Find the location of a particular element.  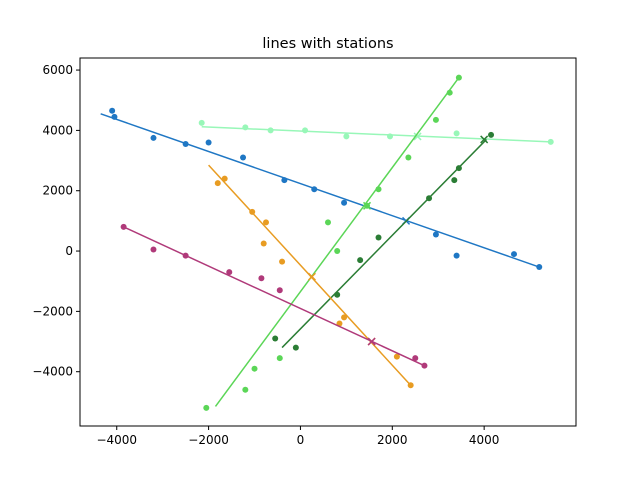

y-tick-label: 4000 is located at coordinates (57, 130).